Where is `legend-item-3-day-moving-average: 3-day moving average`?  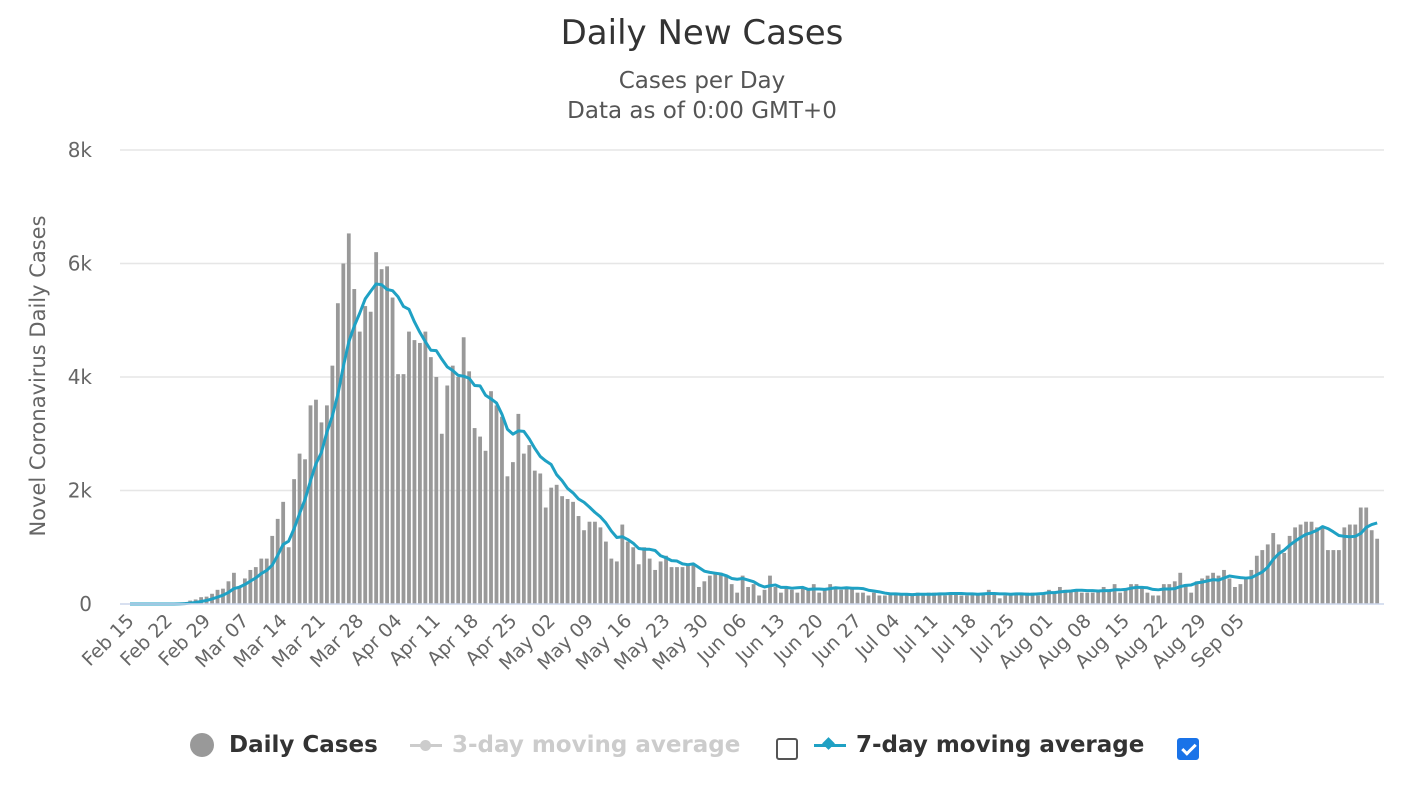
legend-item-3-day-moving-average: 3-day moving average is located at coordinates (575, 745).